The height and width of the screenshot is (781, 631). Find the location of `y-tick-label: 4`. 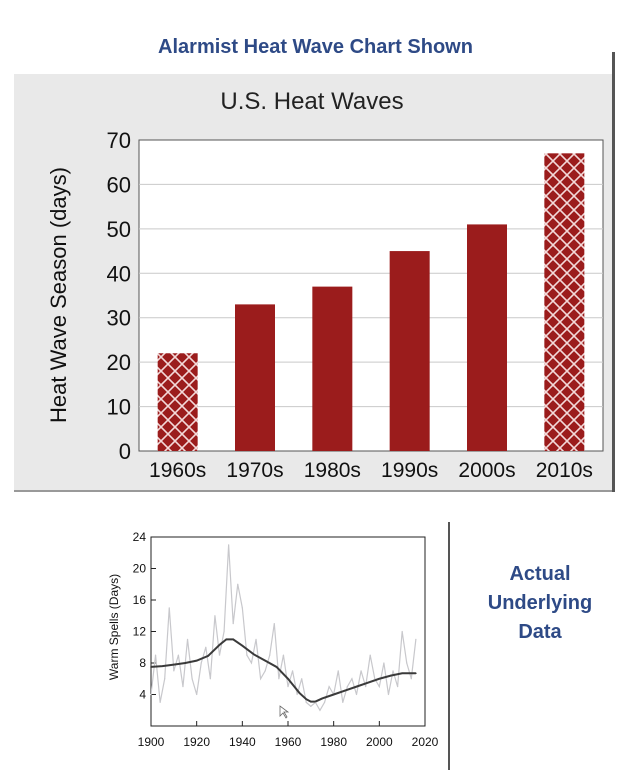

y-tick-label: 4 is located at coordinates (142, 695).